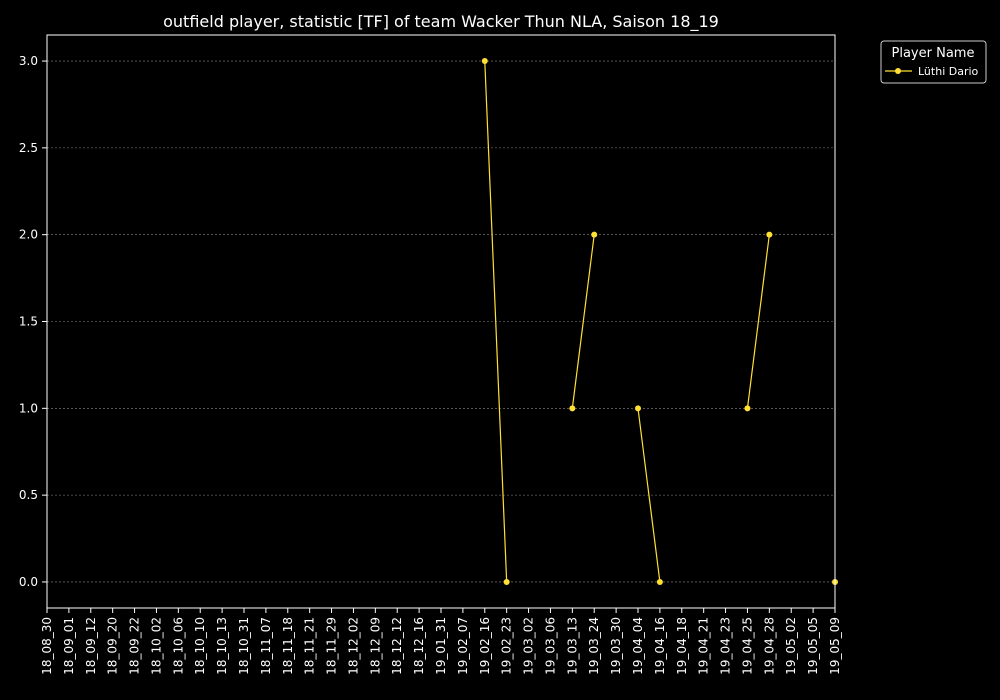  I want to click on x-tick-label: 19_03_24, so click(594, 646).